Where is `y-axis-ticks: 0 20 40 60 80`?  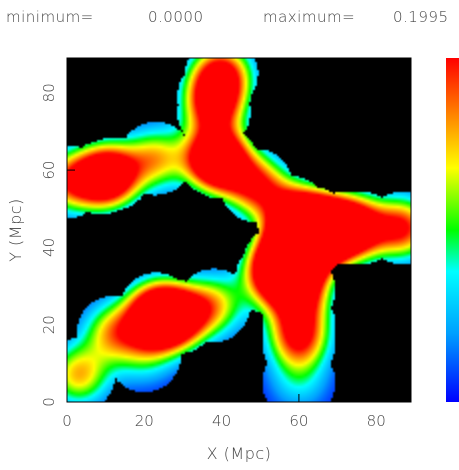 y-axis-ticks: 0 20 40 60 80 is located at coordinates (57, 245).